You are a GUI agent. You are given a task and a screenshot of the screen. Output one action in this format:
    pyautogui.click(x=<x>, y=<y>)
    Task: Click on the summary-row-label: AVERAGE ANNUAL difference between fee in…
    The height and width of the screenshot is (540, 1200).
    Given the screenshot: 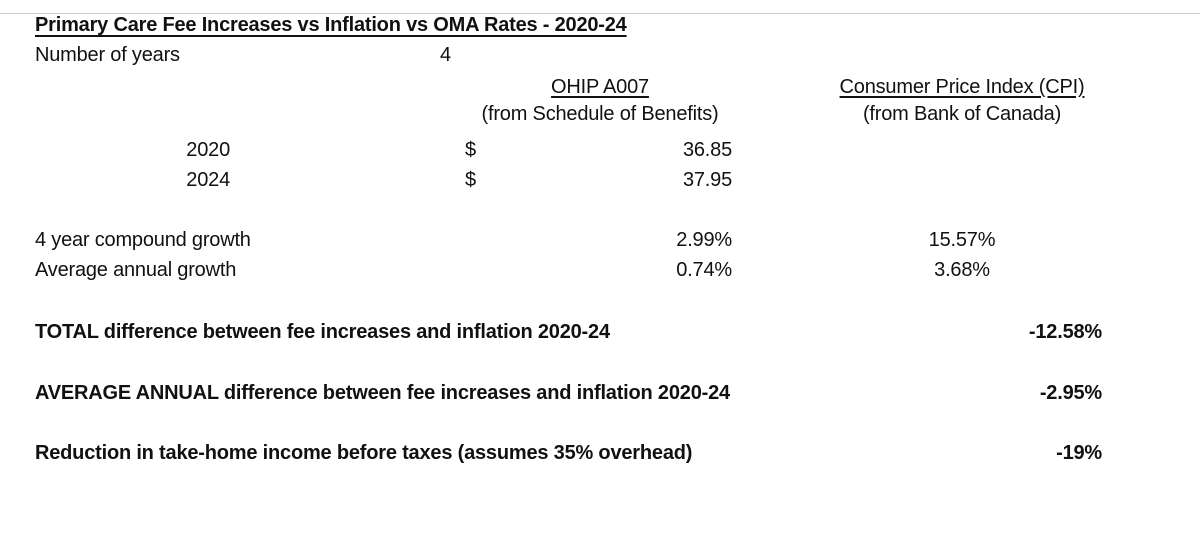 What is the action you would take?
    pyautogui.click(x=382, y=393)
    